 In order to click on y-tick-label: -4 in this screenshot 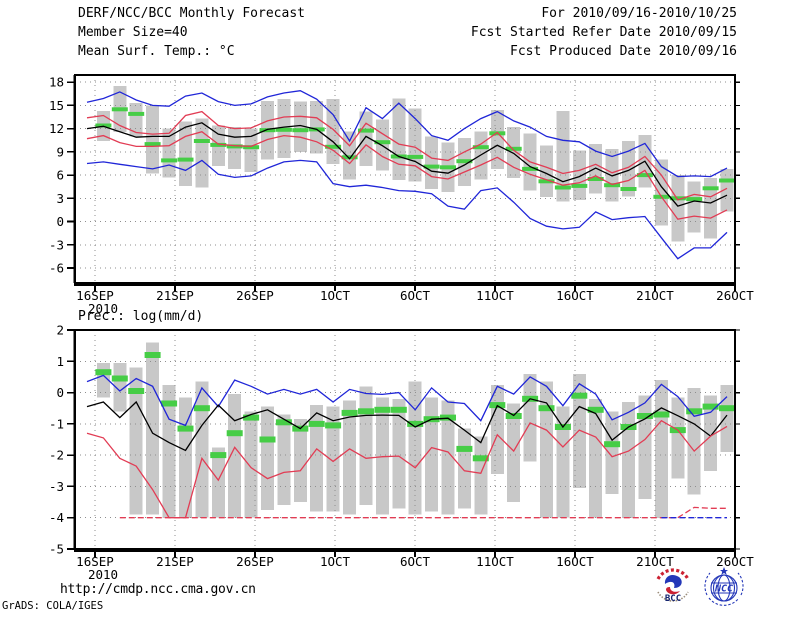, I will do `click(56, 517)`.